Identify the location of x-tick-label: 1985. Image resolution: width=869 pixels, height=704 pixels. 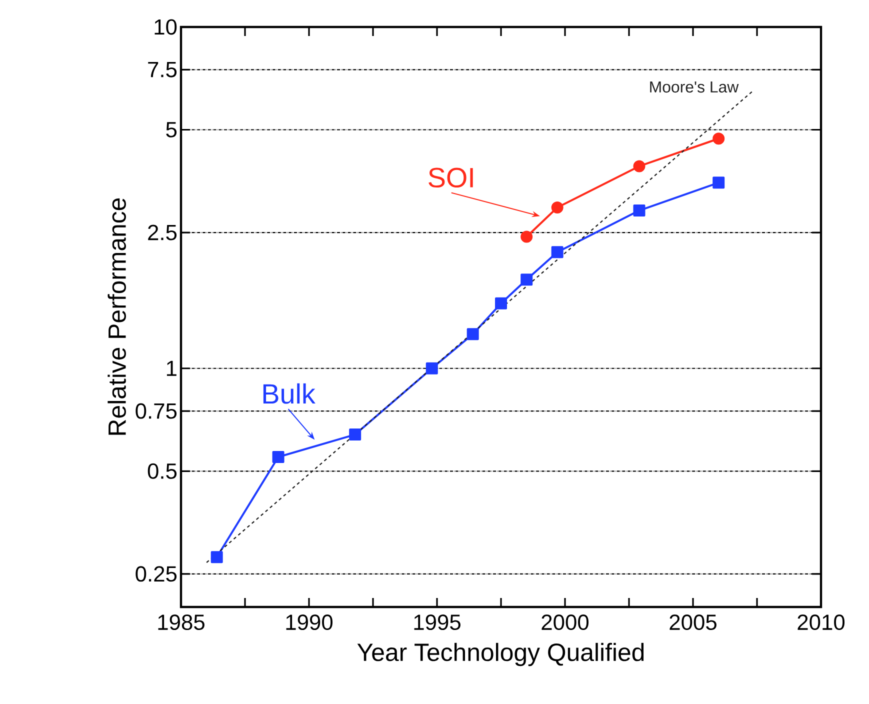
(181, 622).